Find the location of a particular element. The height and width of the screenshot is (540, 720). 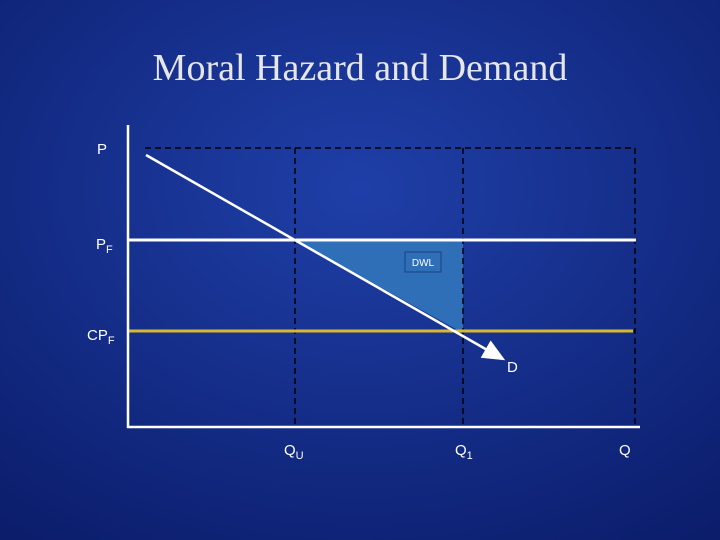

q1-label: Q1 is located at coordinates (464, 452).